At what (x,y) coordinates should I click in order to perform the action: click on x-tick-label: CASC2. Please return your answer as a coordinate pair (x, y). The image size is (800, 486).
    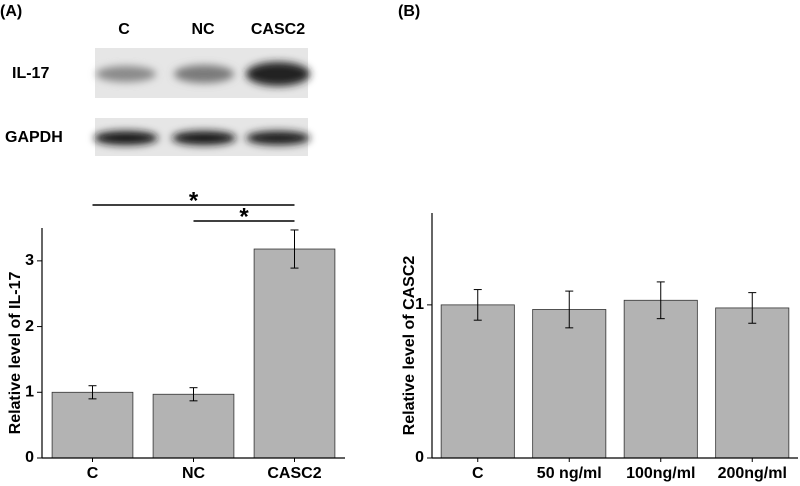
    Looking at the image, I should click on (294, 473).